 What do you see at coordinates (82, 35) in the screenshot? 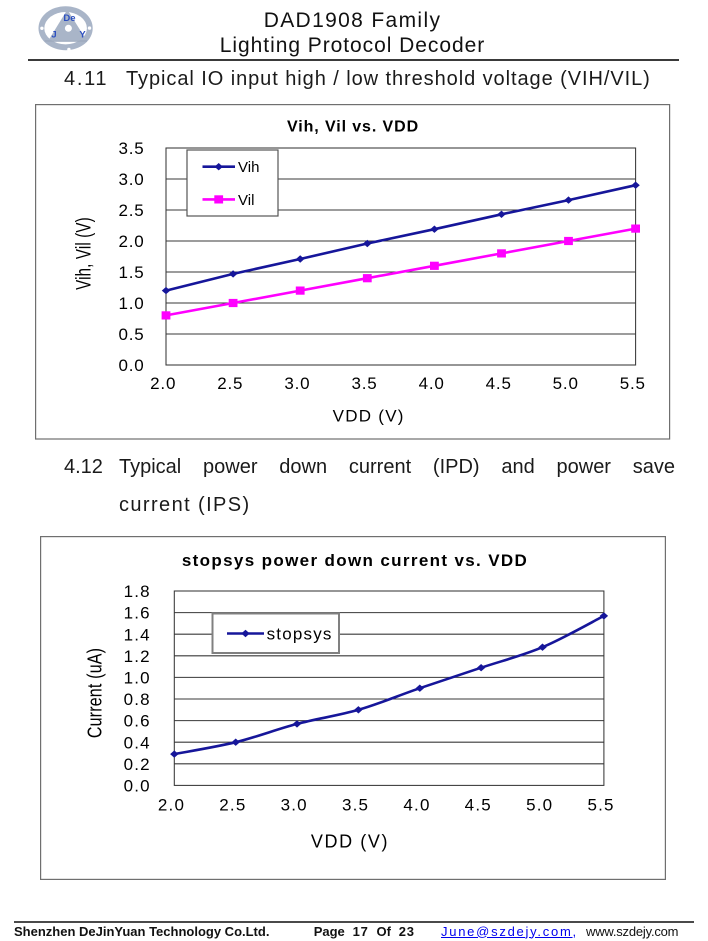
I see `svg-text: Y` at bounding box center [82, 35].